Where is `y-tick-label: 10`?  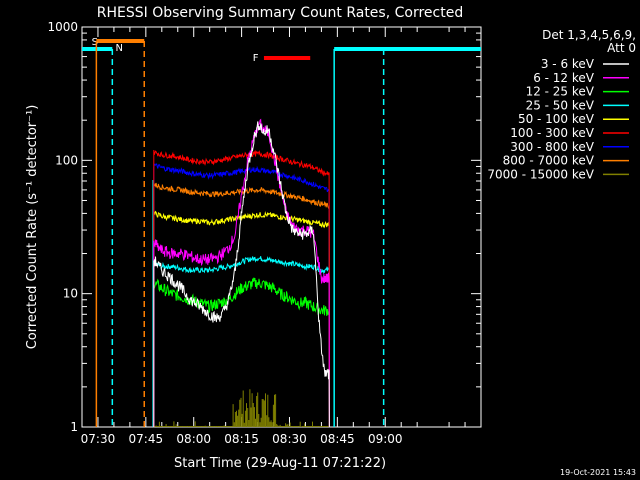 y-tick-label: 10 is located at coordinates (70, 294).